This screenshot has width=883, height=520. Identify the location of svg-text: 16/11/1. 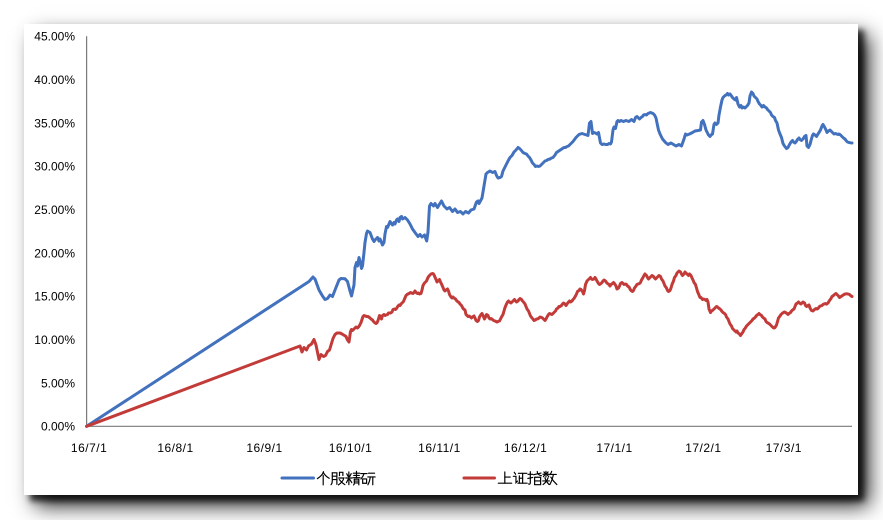
(439, 448).